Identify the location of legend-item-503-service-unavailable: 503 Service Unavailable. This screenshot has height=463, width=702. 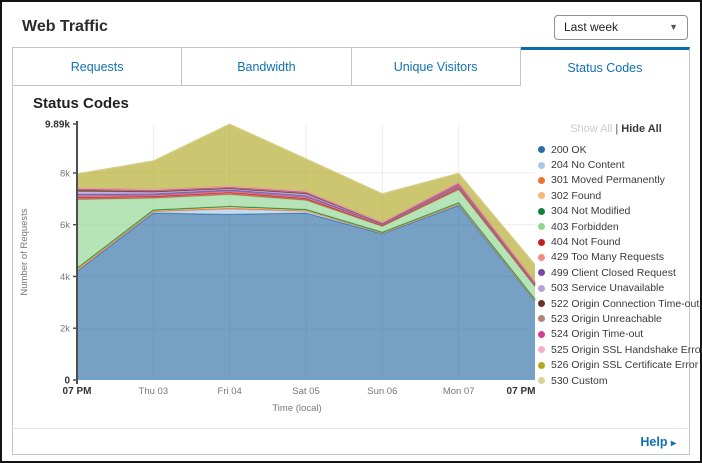
(616, 288).